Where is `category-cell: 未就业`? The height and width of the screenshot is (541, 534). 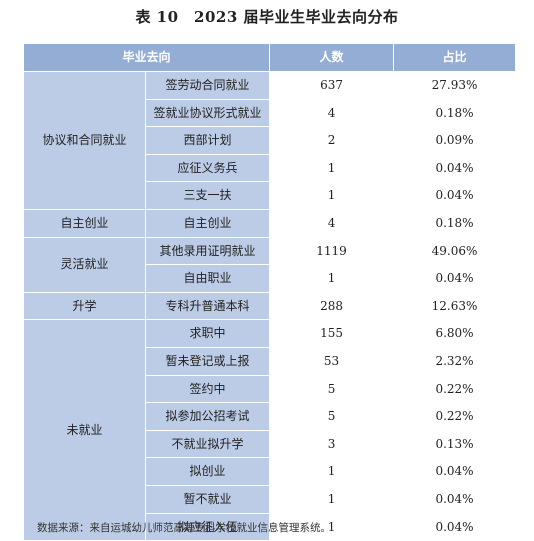
category-cell: 未就业 is located at coordinates (84, 430).